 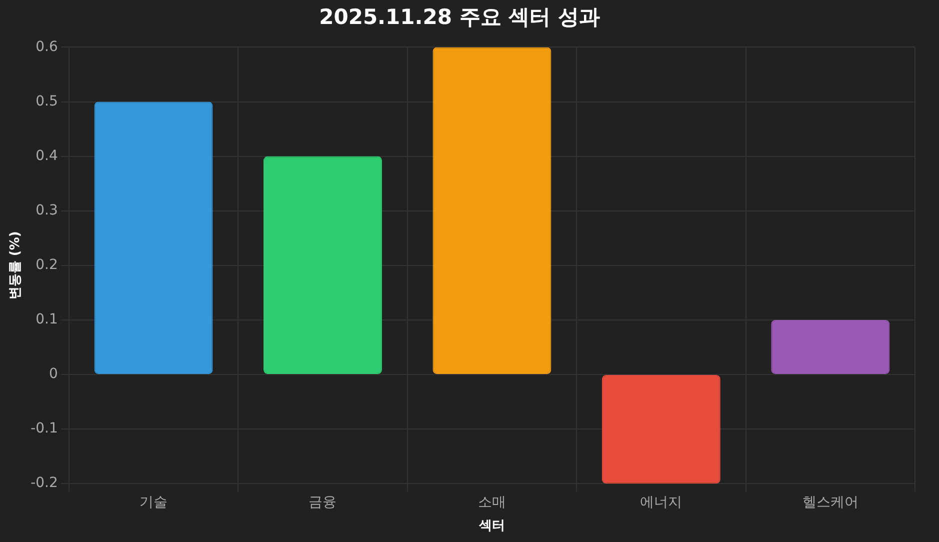 I want to click on chart-title: 2025.11.28 주요 섹터 성과, so click(x=459, y=17).